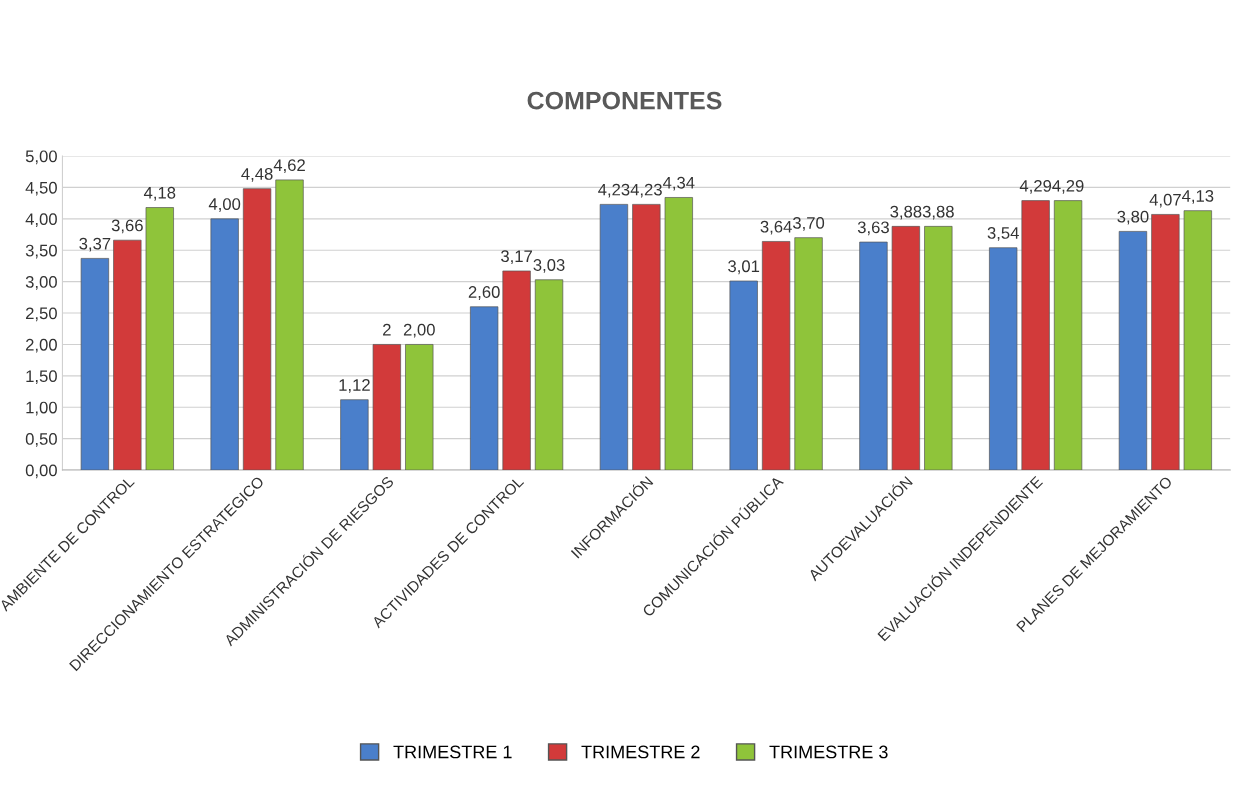 The image size is (1249, 790). Describe the element at coordinates (484, 293) in the screenshot. I see `data-label: 2,60` at that location.